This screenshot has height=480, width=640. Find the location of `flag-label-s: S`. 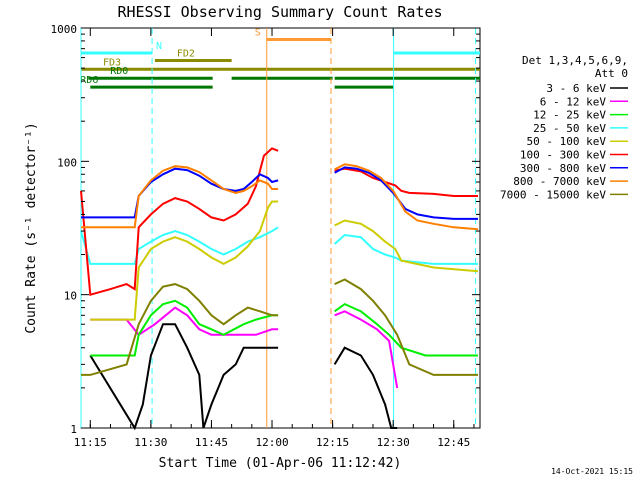

flag-label-s: S is located at coordinates (258, 32).